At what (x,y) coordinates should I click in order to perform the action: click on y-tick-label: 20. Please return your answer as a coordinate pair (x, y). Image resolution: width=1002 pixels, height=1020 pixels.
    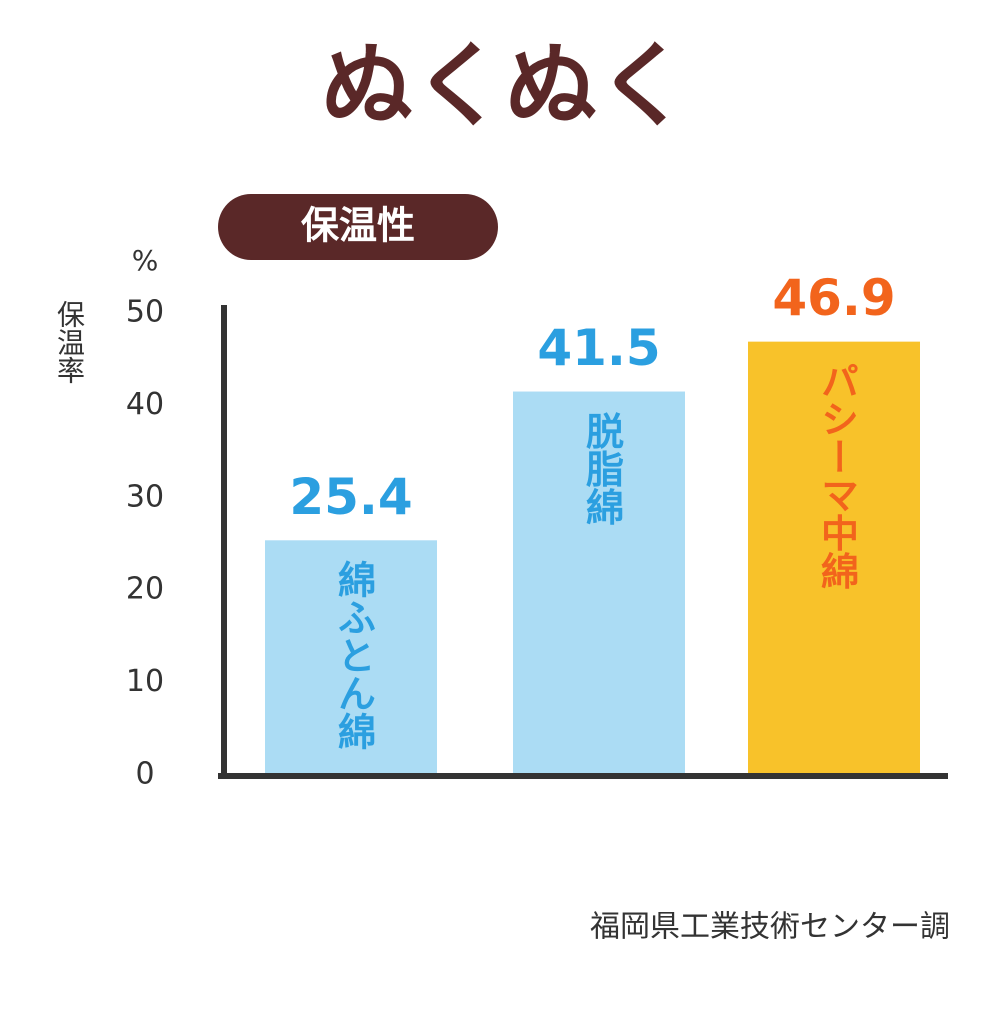
    Looking at the image, I should click on (145, 589).